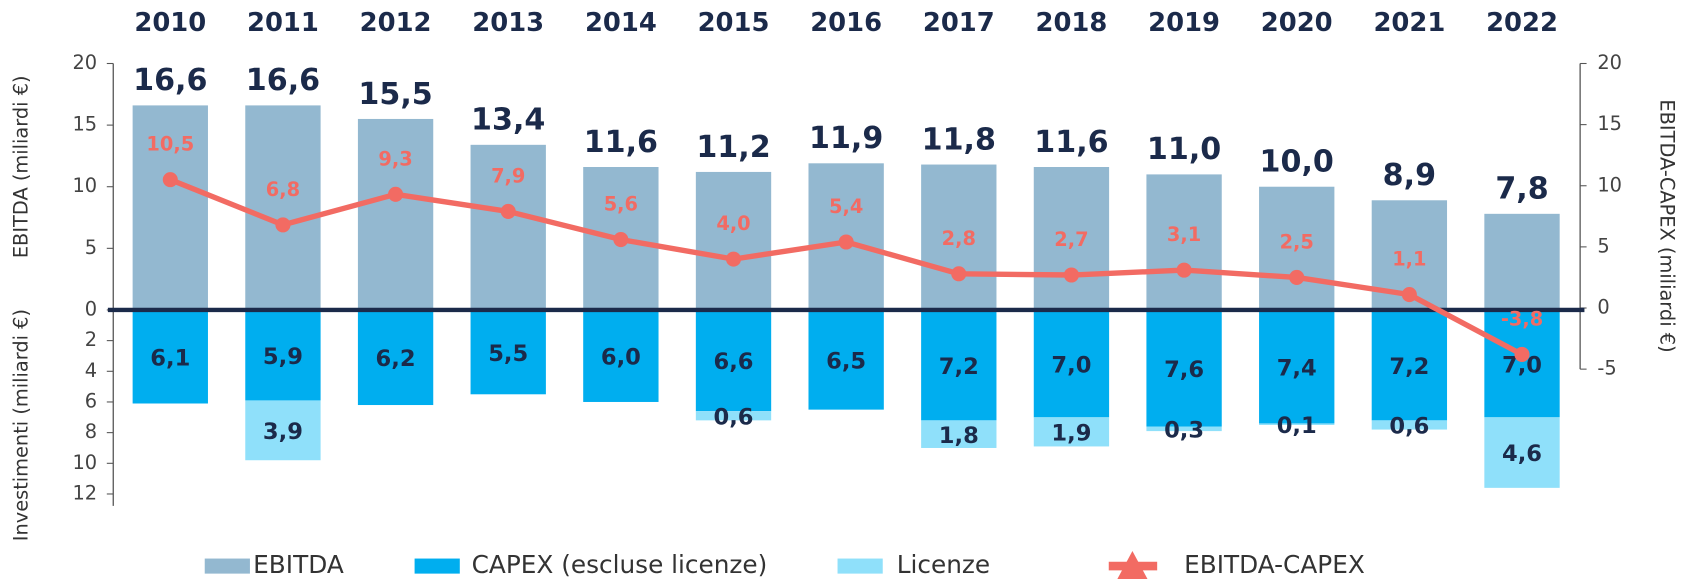 The image size is (1688, 579). Describe the element at coordinates (298, 564) in the screenshot. I see `legend-label: EBITDA` at that location.